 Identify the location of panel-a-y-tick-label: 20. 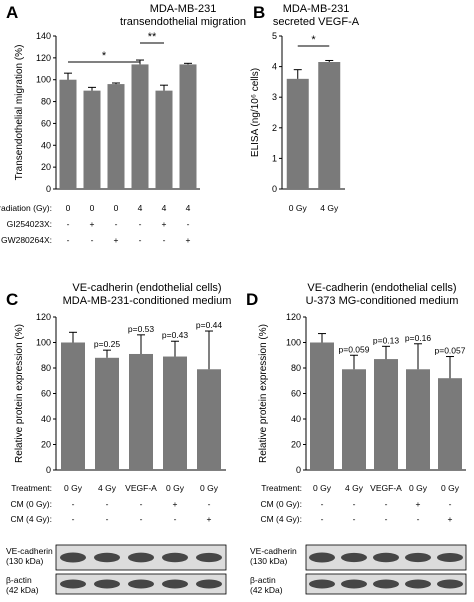
(46, 167).